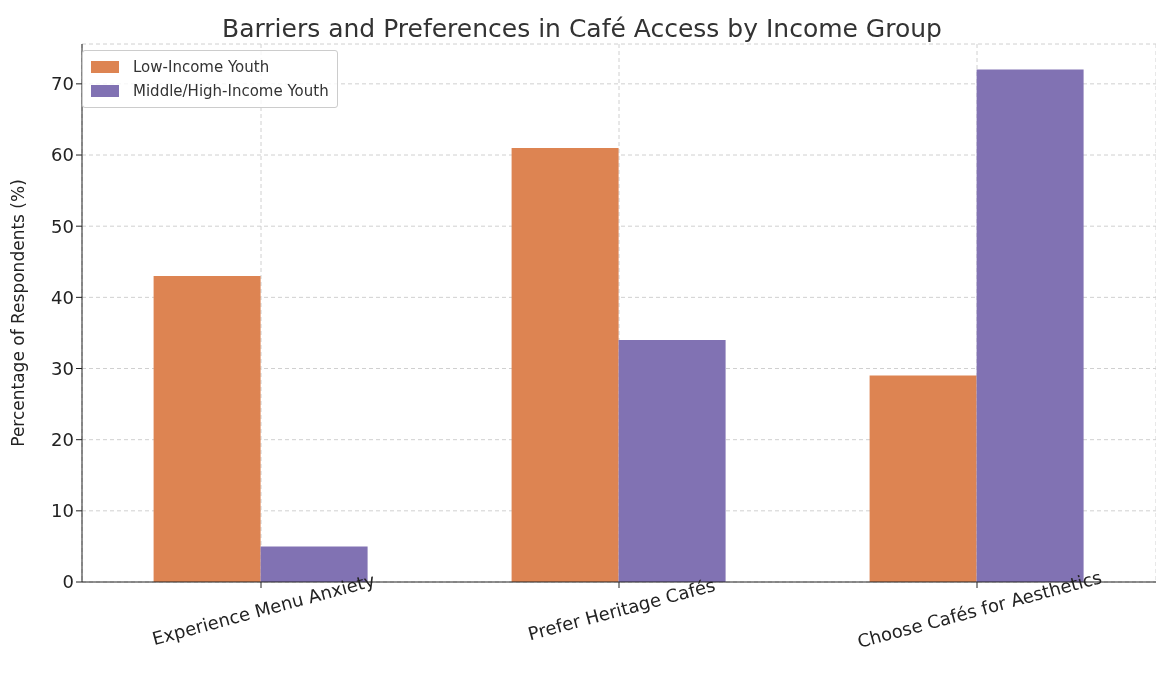  I want to click on y-tick-label: 20, so click(62, 440).